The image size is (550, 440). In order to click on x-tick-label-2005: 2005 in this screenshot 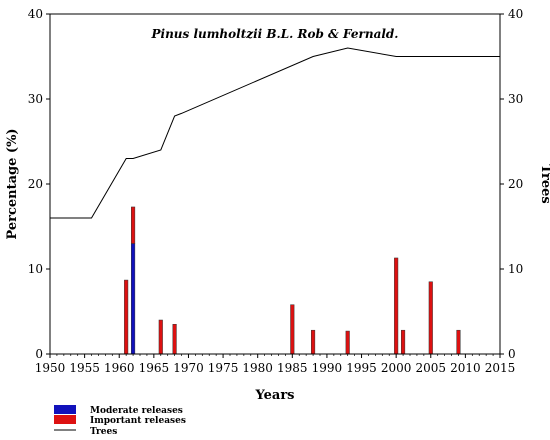, I will do `click(430, 368)`.